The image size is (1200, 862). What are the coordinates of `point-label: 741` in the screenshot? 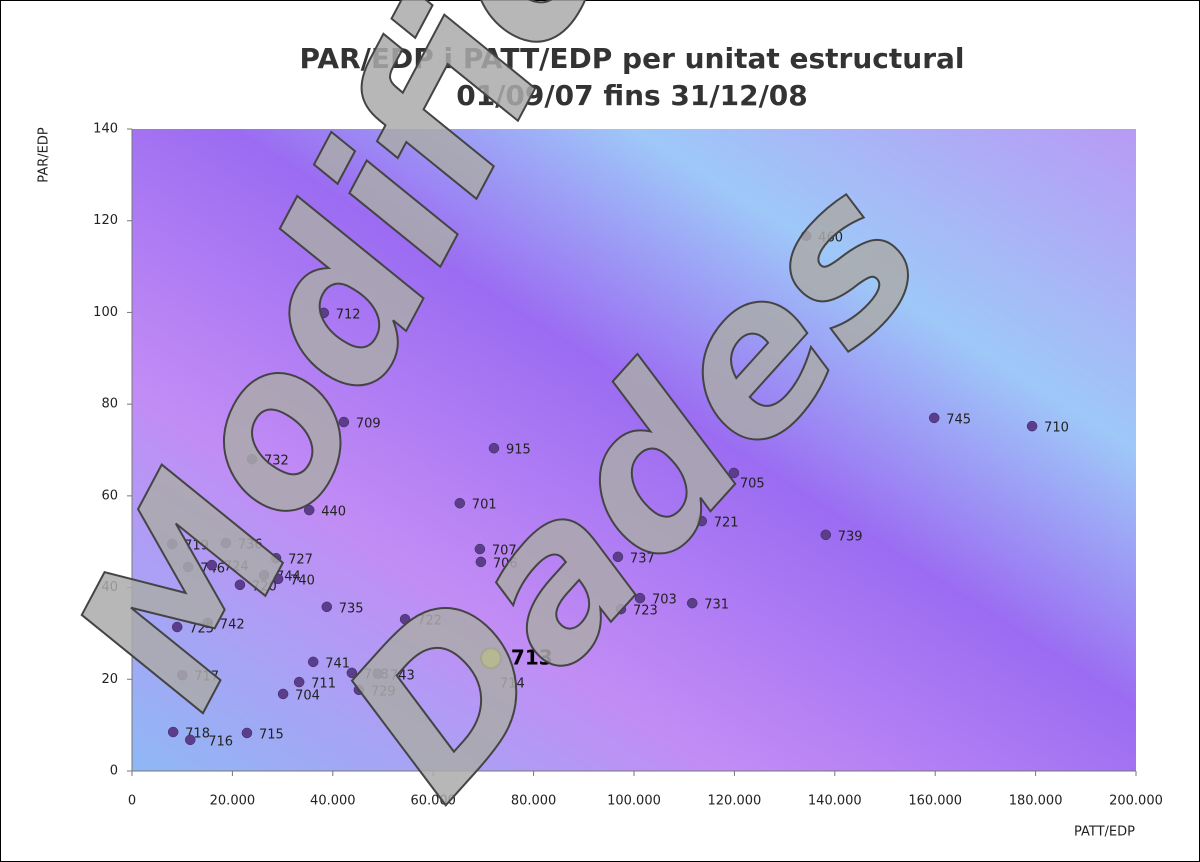 It's located at (337, 663).